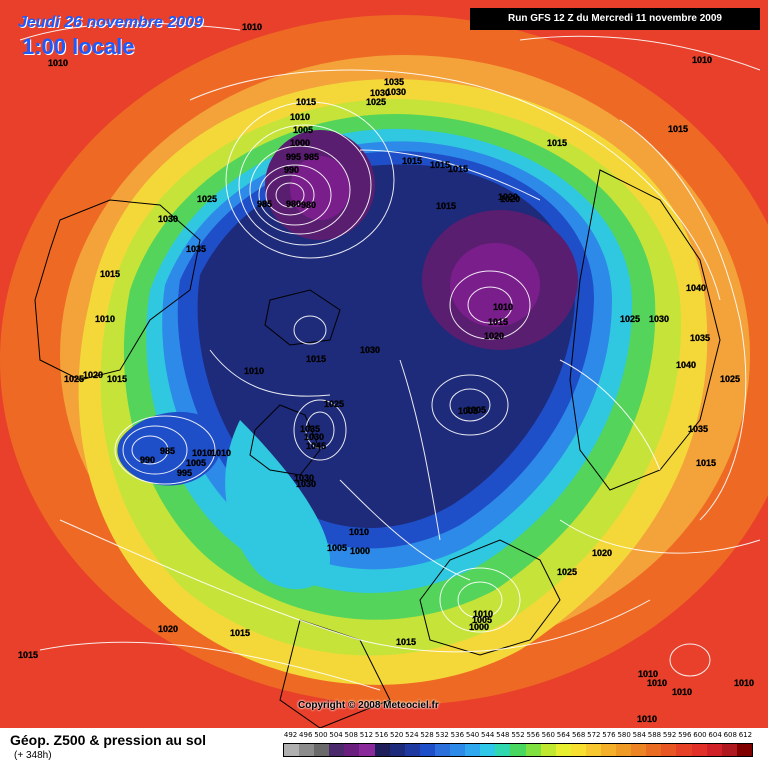 This screenshot has width=768, height=768. I want to click on scale-label: 508, so click(351, 735).